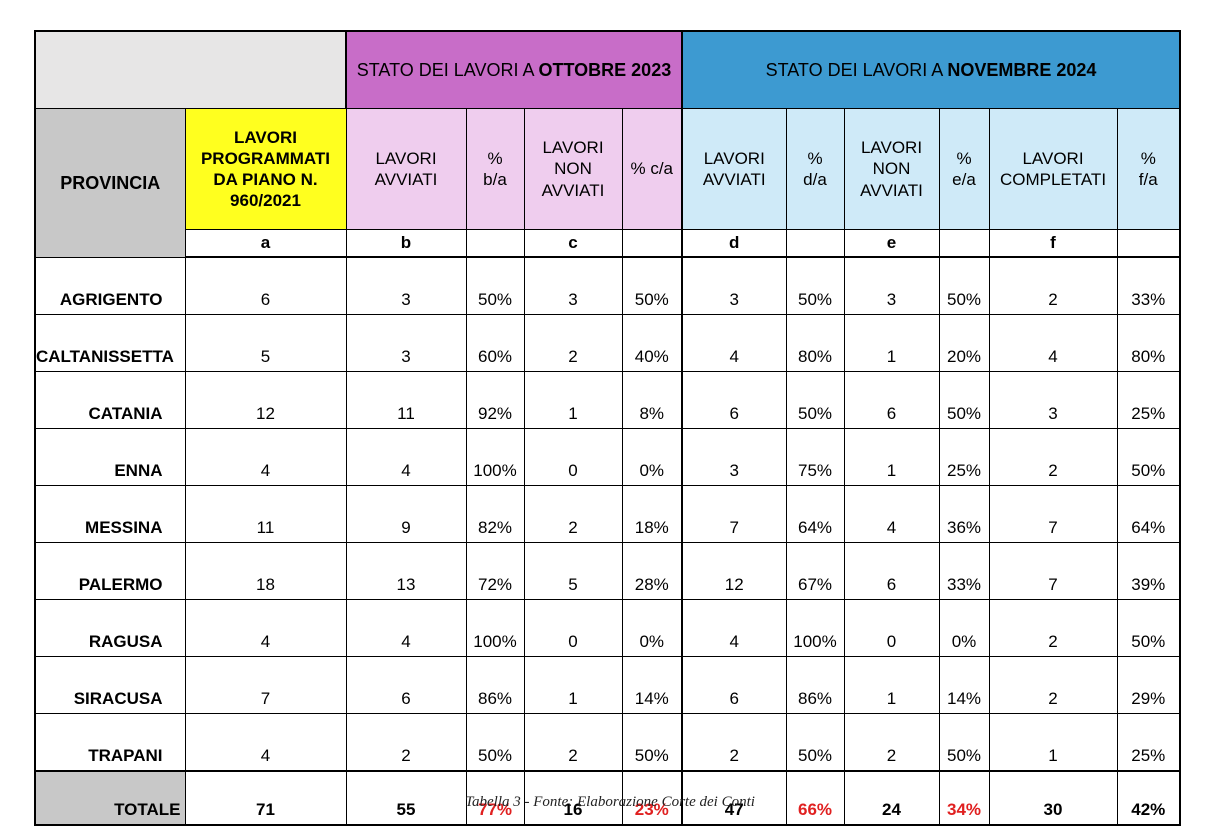  I want to click on oct-pct-ca-cell: 28%, so click(652, 571).